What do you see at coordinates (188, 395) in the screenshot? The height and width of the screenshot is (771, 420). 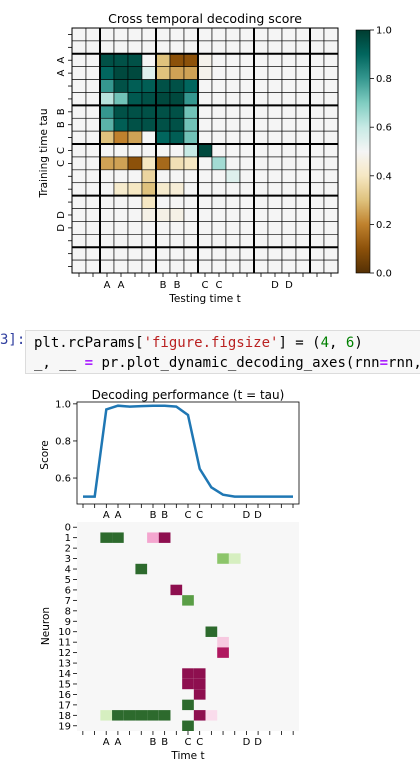 I see `line-chart-title: Decoding performance (t = tau)` at bounding box center [188, 395].